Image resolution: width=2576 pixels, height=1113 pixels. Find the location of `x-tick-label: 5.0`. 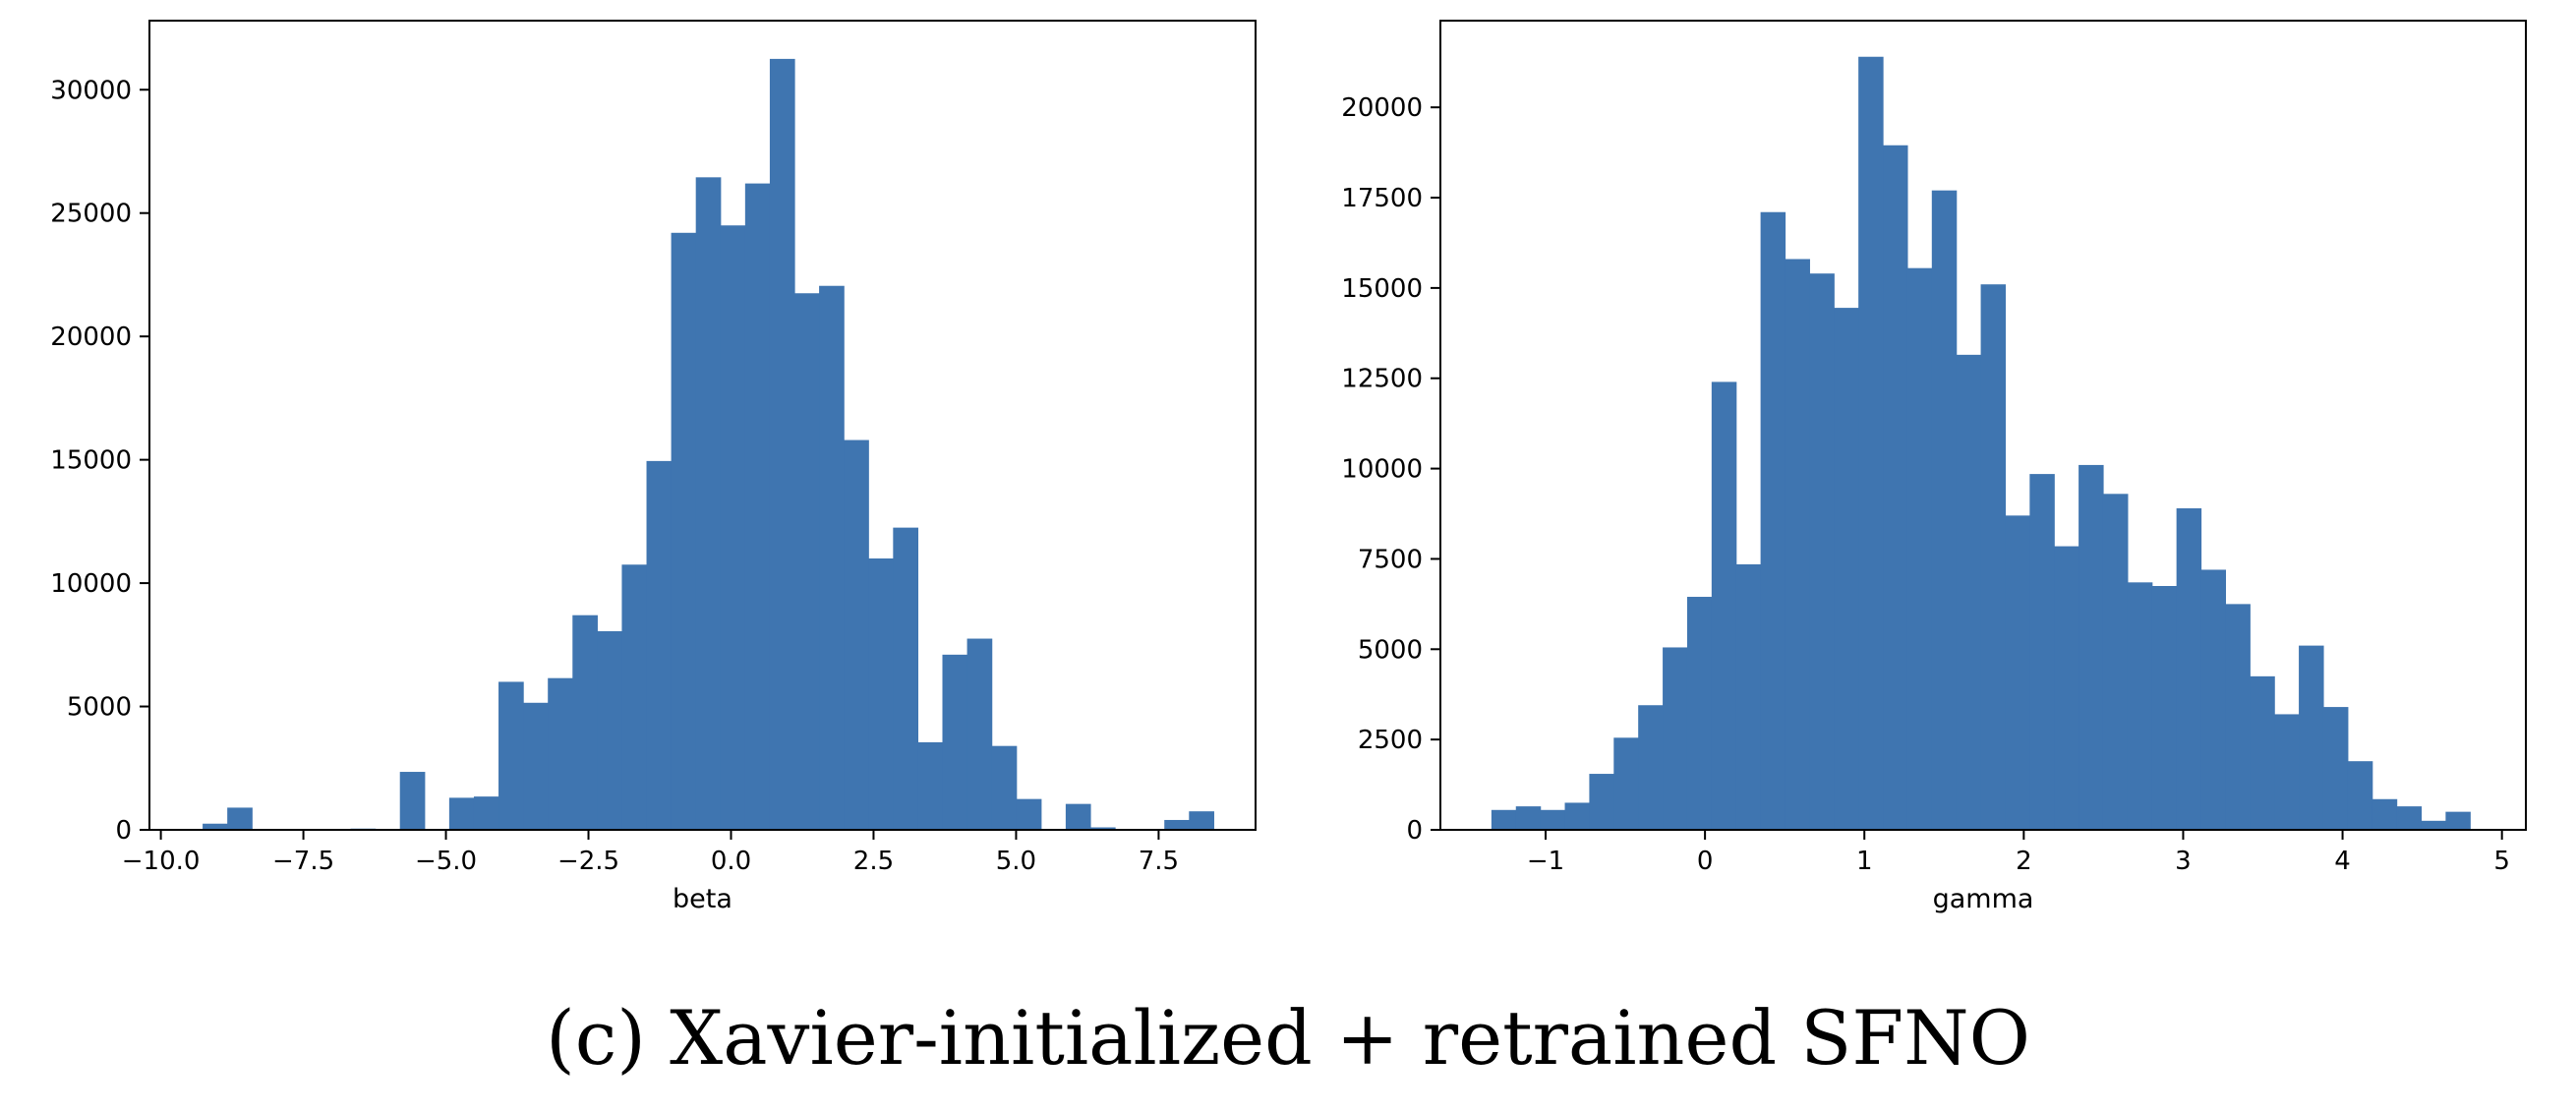

x-tick-label: 5.0 is located at coordinates (1016, 861).